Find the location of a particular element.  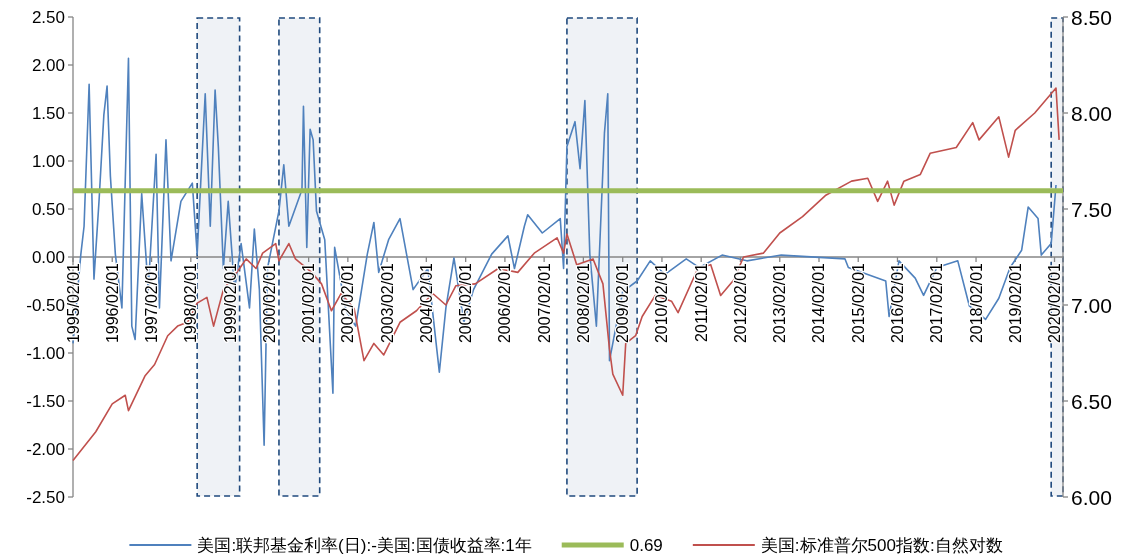

x-tick-label: 2019/02/01 is located at coordinates (1015, 303).